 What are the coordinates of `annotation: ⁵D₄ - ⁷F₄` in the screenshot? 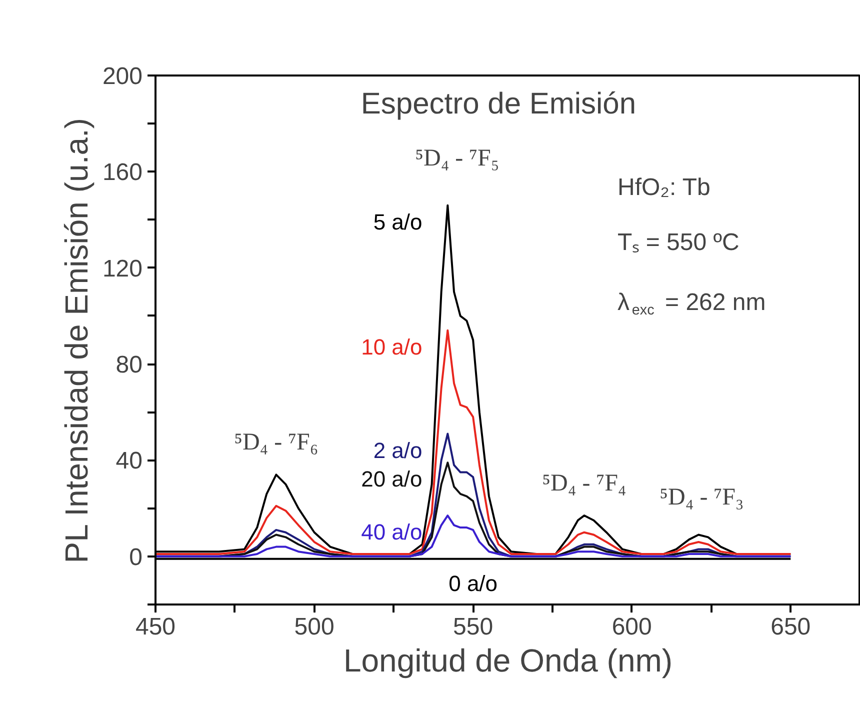 It's located at (584, 483).